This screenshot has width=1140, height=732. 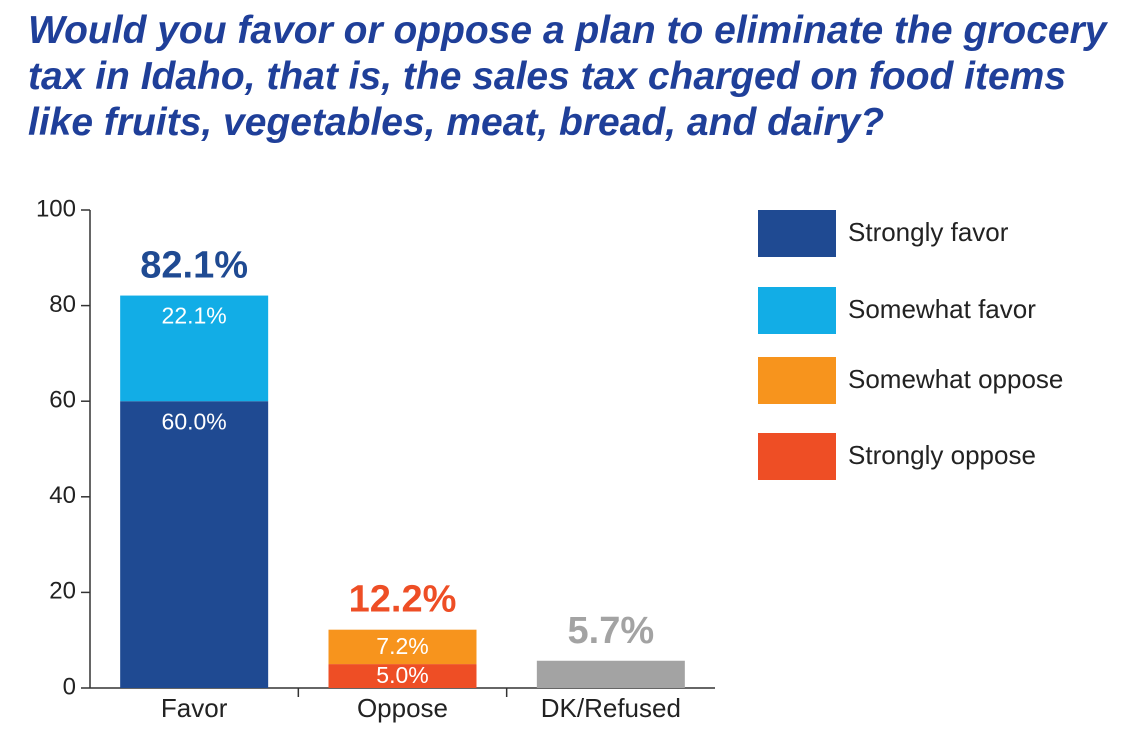 What do you see at coordinates (69, 686) in the screenshot?
I see `y-tick-label: 0` at bounding box center [69, 686].